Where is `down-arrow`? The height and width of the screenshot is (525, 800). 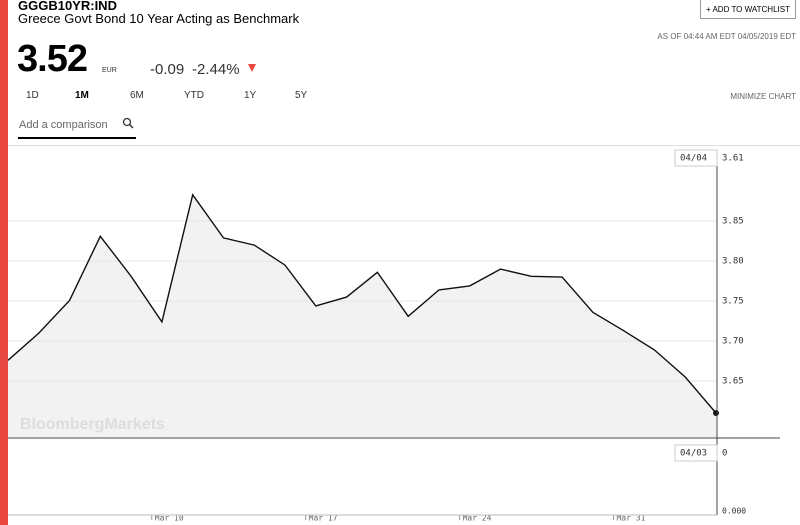
down-arrow is located at coordinates (252, 68).